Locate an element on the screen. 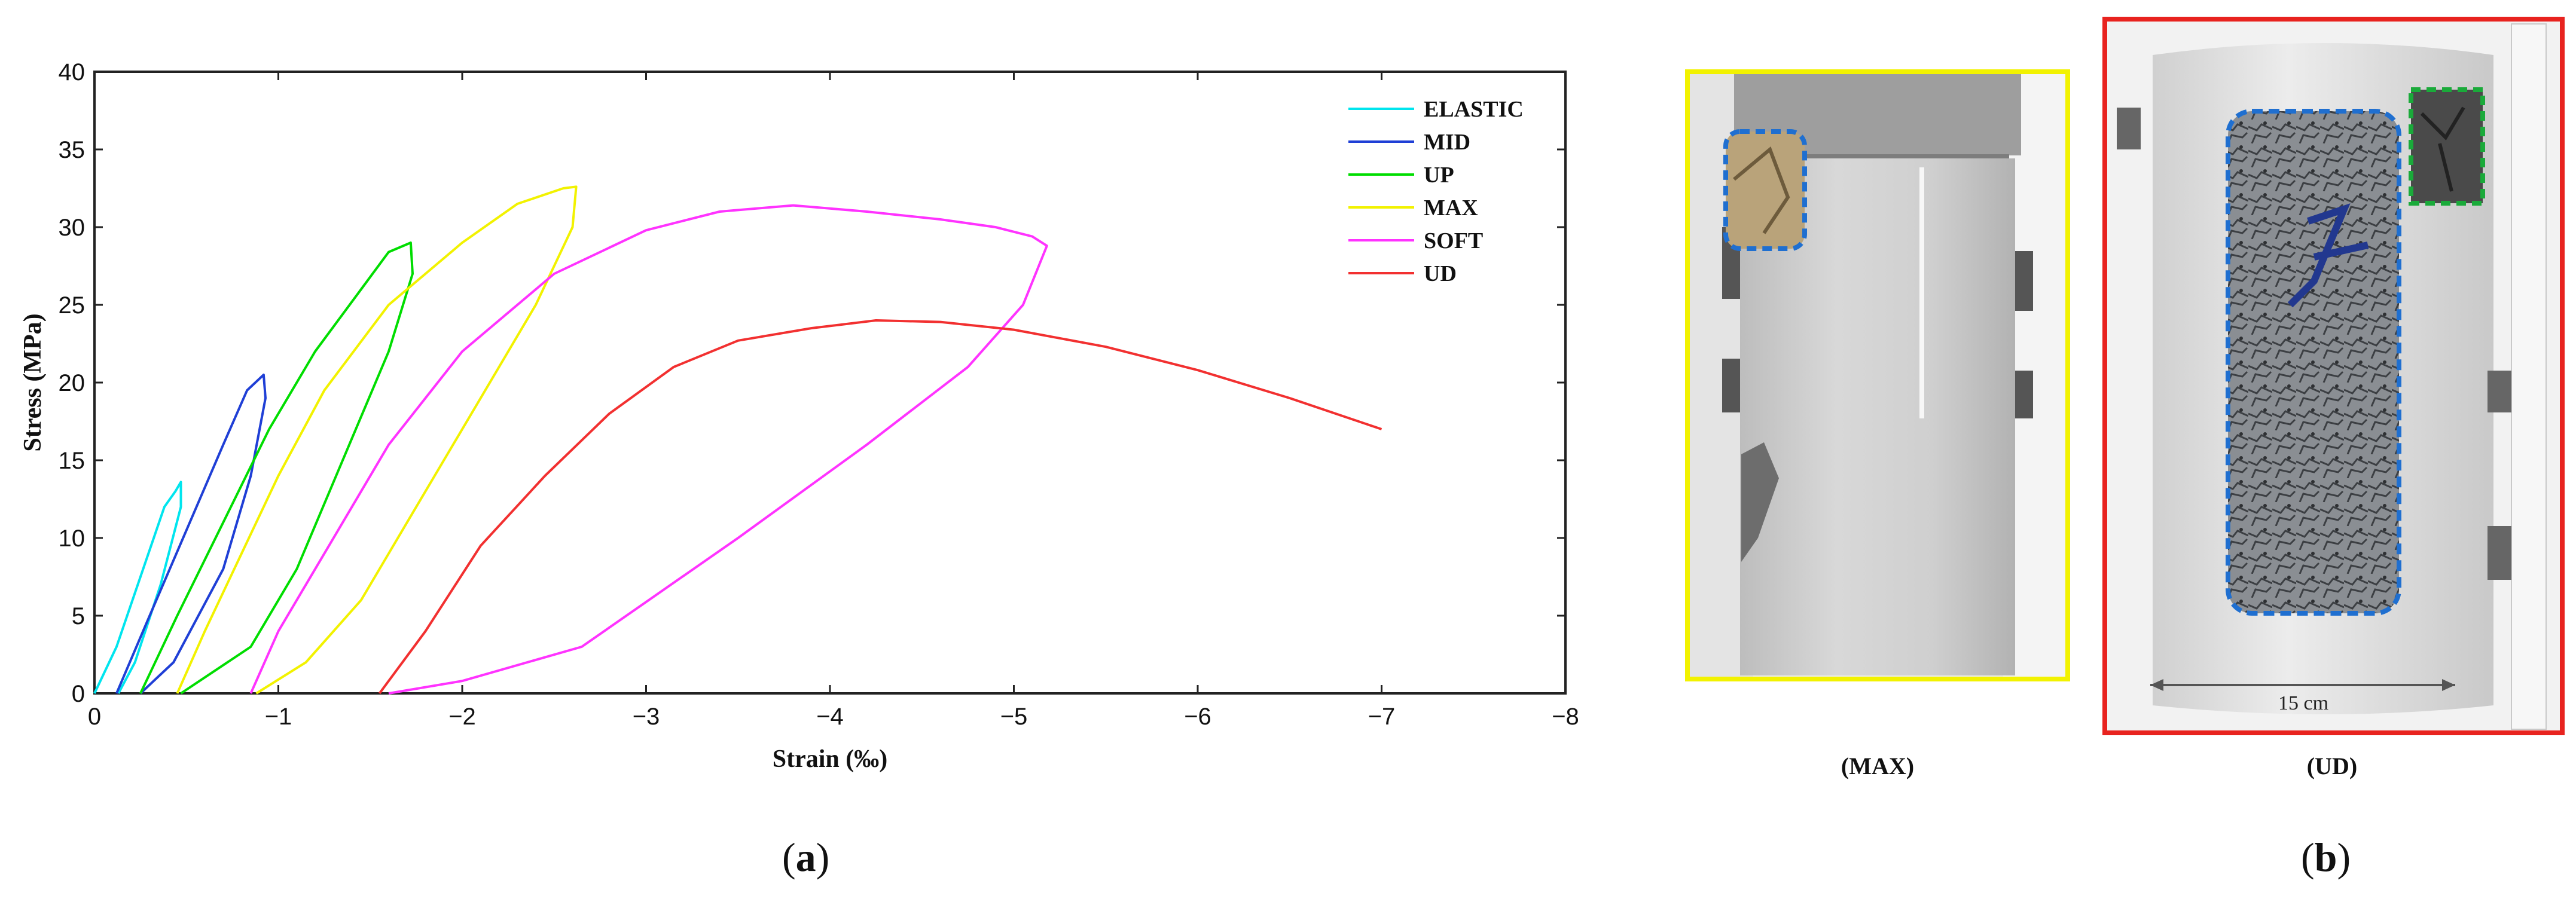 The image size is (2576, 902). photo-ud-frame is located at coordinates (2333, 376).